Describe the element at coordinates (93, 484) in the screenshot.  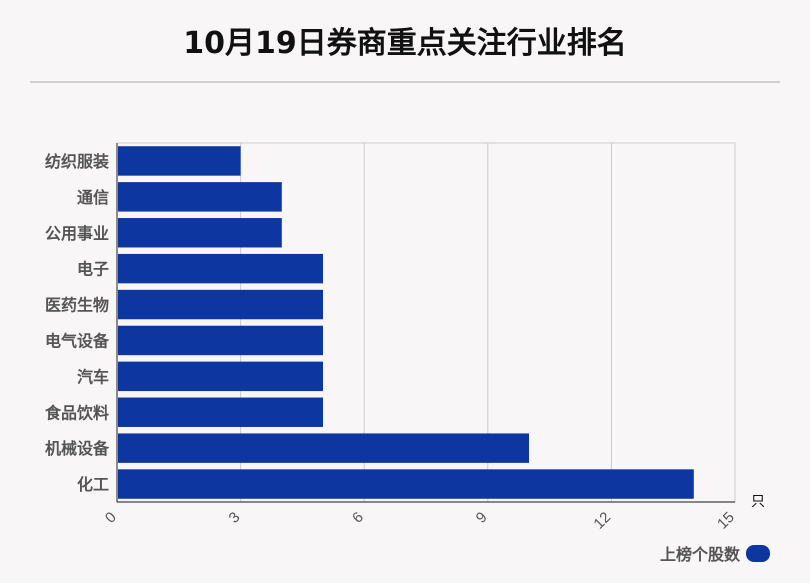
I see `y-category-label: 化工` at that location.